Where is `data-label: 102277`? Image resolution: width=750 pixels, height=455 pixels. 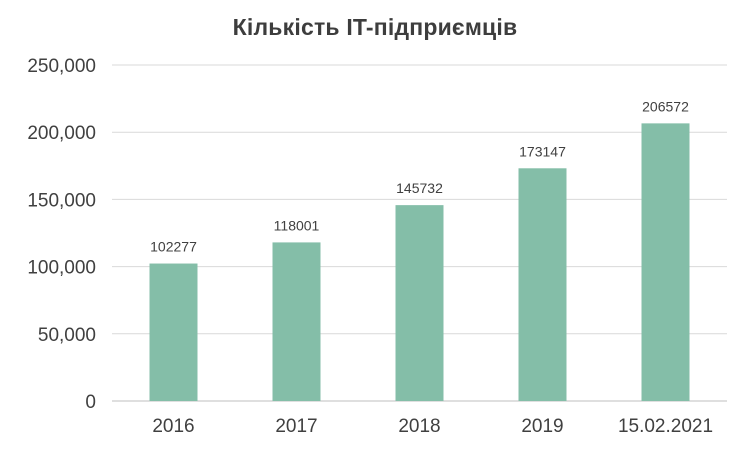 data-label: 102277 is located at coordinates (173, 247).